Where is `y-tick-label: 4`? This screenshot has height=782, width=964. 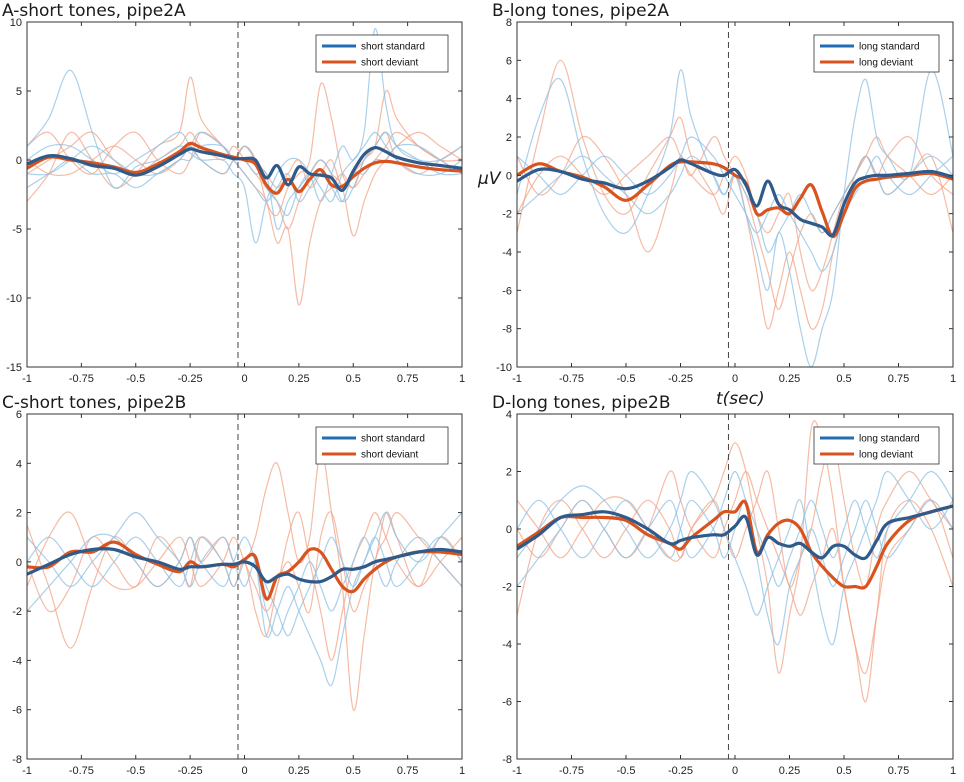
y-tick-label: 4 is located at coordinates (19, 464).